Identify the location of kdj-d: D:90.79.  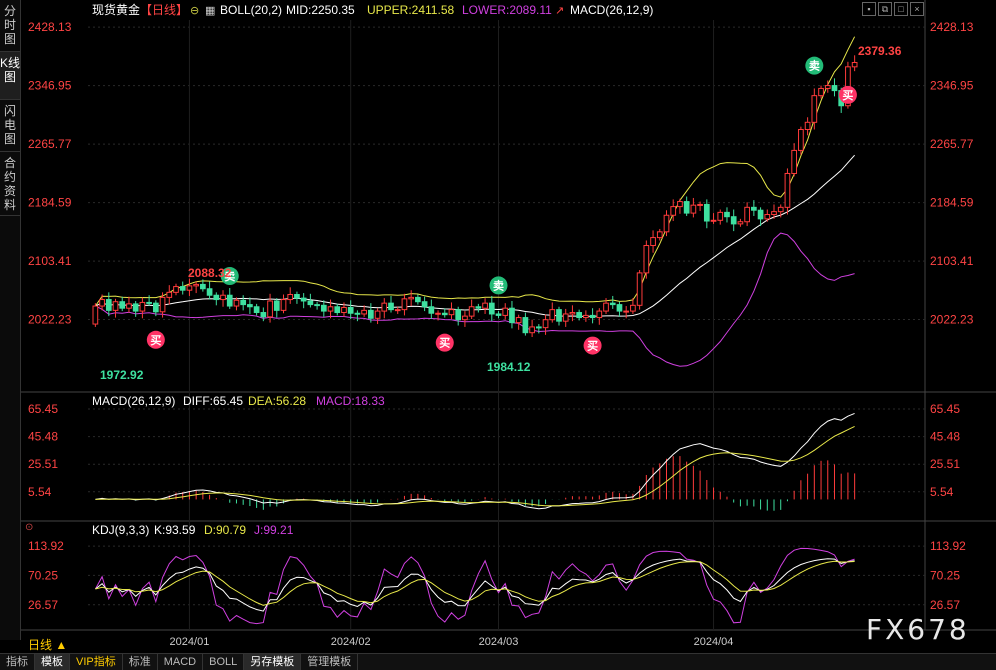
(225, 530).